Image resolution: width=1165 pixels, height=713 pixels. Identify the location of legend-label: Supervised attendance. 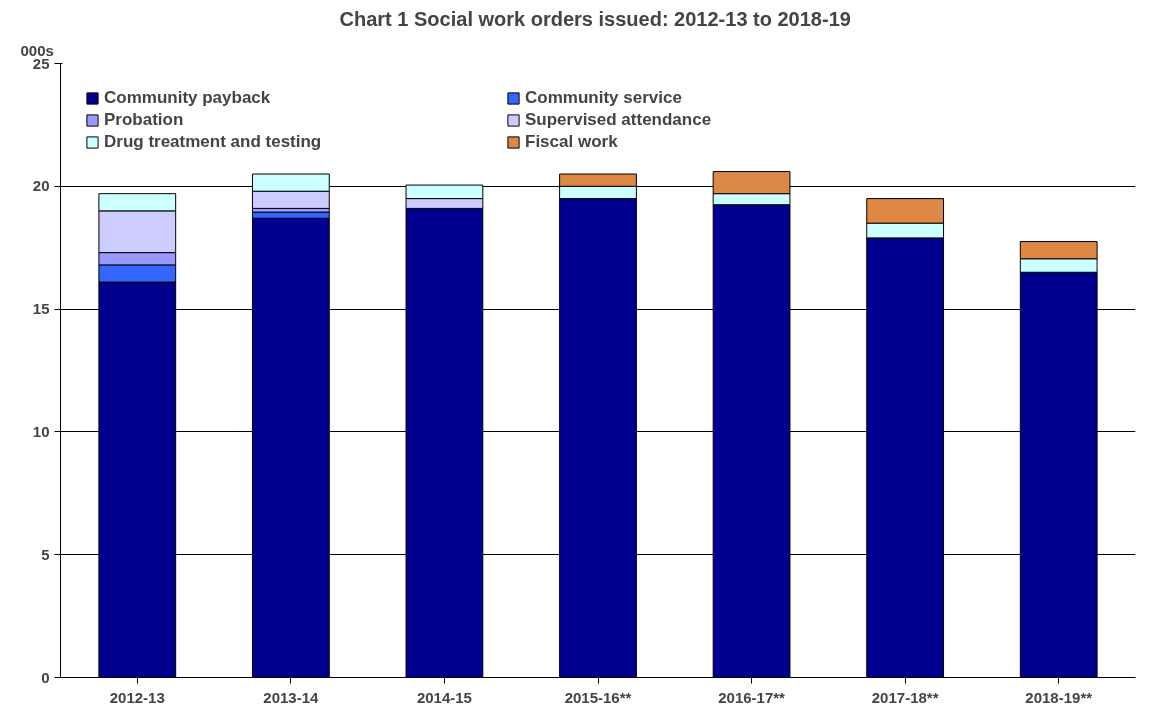
(619, 120).